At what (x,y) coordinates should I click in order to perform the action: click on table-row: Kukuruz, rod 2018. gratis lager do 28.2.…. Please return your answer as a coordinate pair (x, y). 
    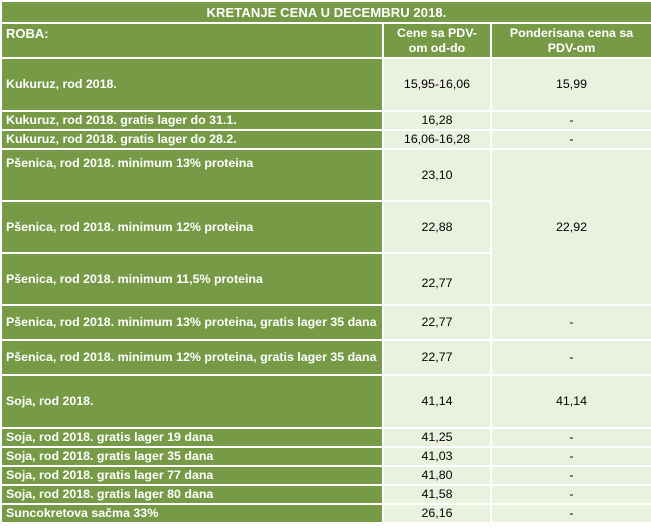
    Looking at the image, I should click on (325, 139).